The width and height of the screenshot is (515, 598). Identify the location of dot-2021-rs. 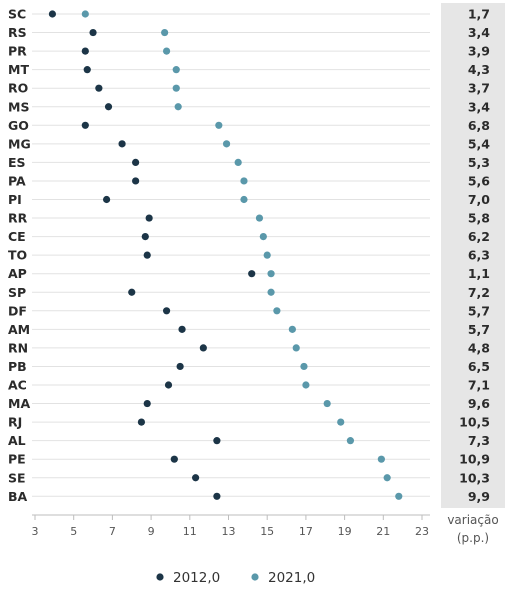
(165, 32).